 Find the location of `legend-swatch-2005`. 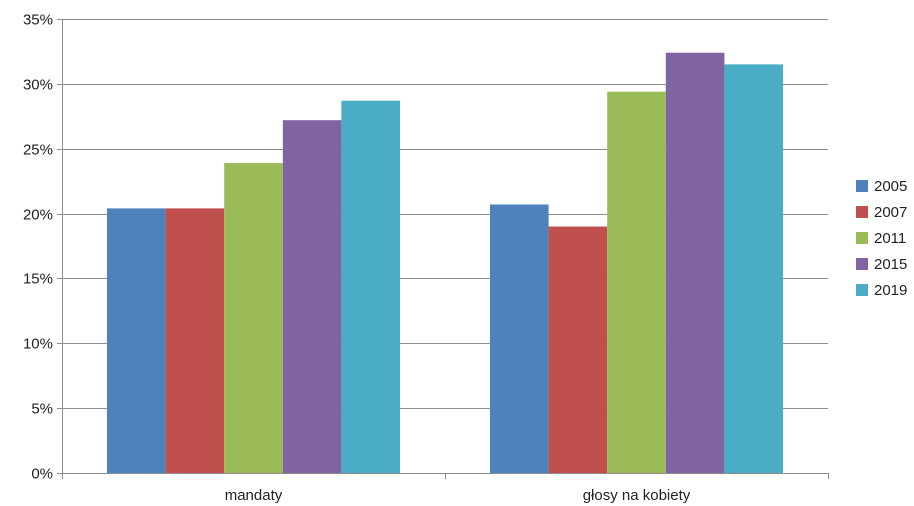

legend-swatch-2005 is located at coordinates (862, 186).